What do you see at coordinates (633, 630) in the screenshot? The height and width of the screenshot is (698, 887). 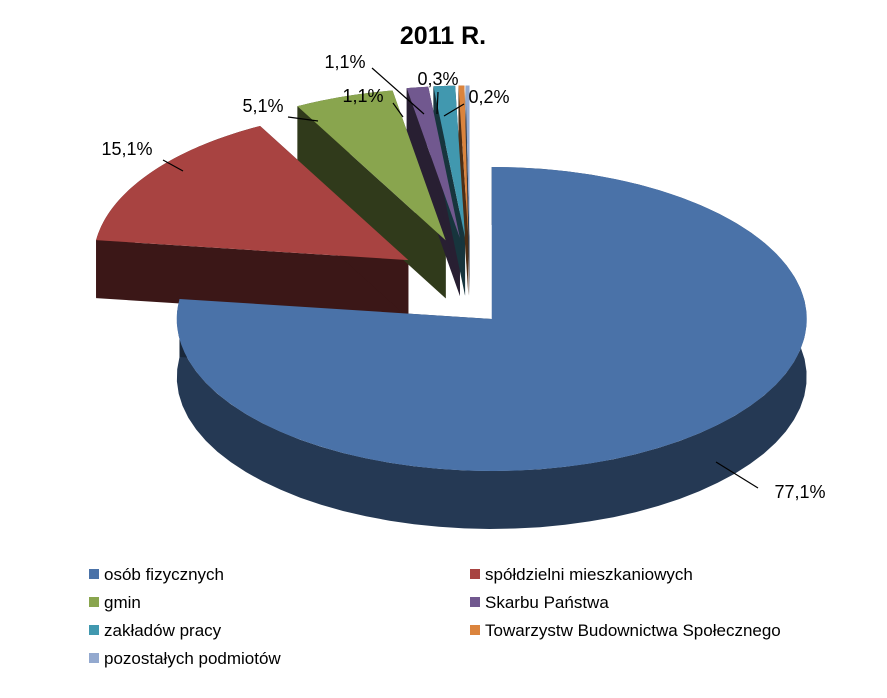 I see `legend-label: Towarzystw Budownictwa Społecznego` at bounding box center [633, 630].